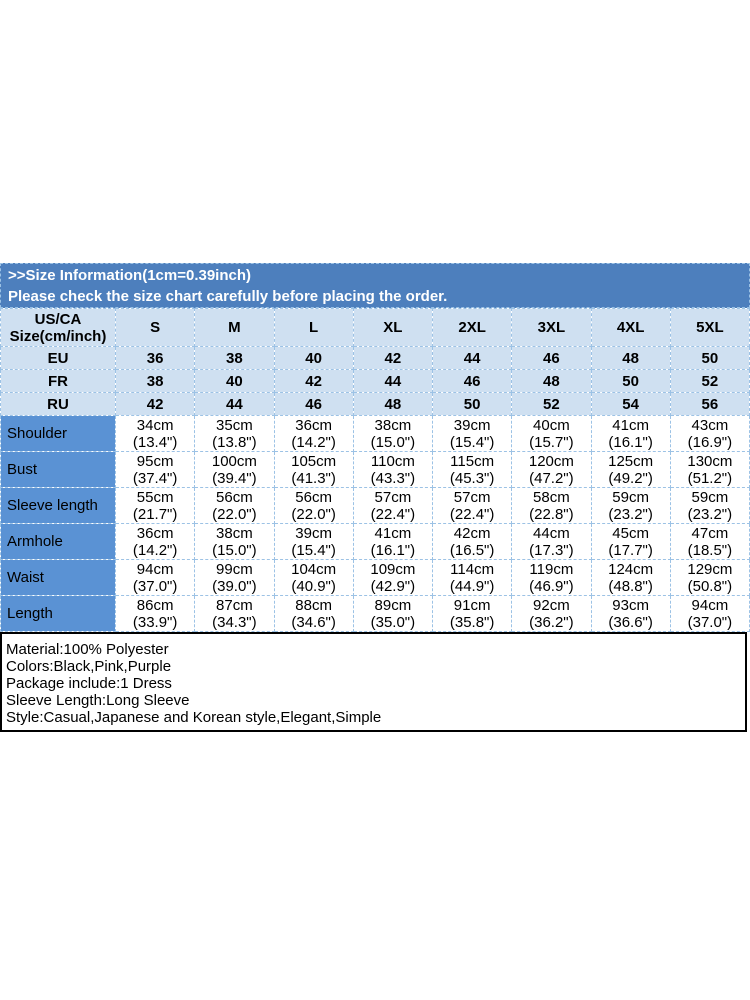 The height and width of the screenshot is (1000, 750). What do you see at coordinates (58, 404) in the screenshot?
I see `region-label-cell: RU` at bounding box center [58, 404].